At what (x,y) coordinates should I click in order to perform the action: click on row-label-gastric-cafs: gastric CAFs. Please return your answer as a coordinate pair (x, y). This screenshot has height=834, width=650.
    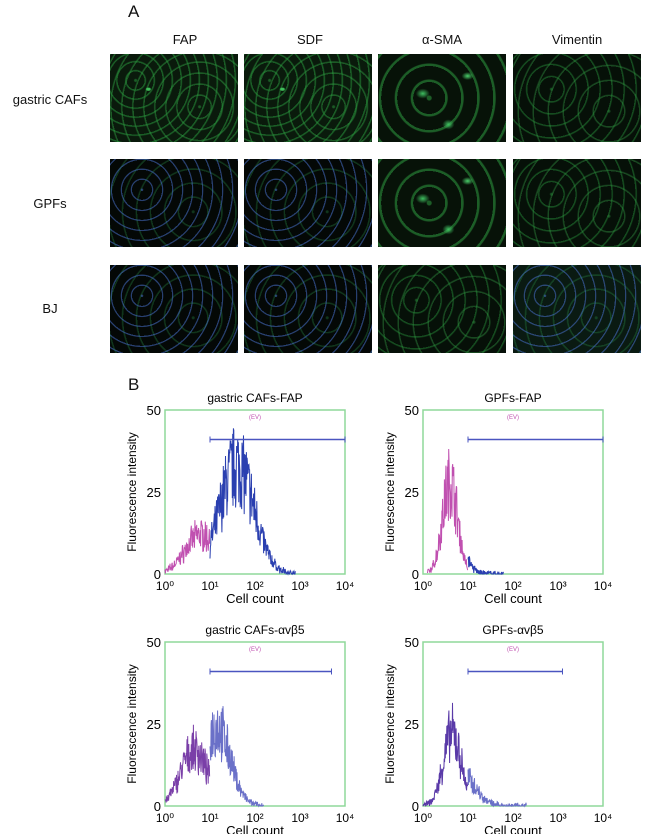
    Looking at the image, I should click on (50, 99).